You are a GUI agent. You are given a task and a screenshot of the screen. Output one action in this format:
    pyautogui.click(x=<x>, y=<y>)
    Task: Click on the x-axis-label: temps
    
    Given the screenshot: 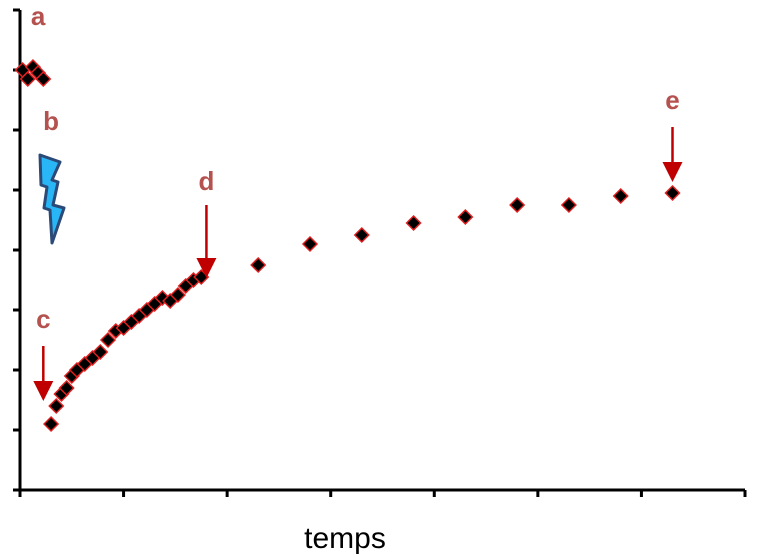 What is the action you would take?
    pyautogui.click(x=345, y=538)
    